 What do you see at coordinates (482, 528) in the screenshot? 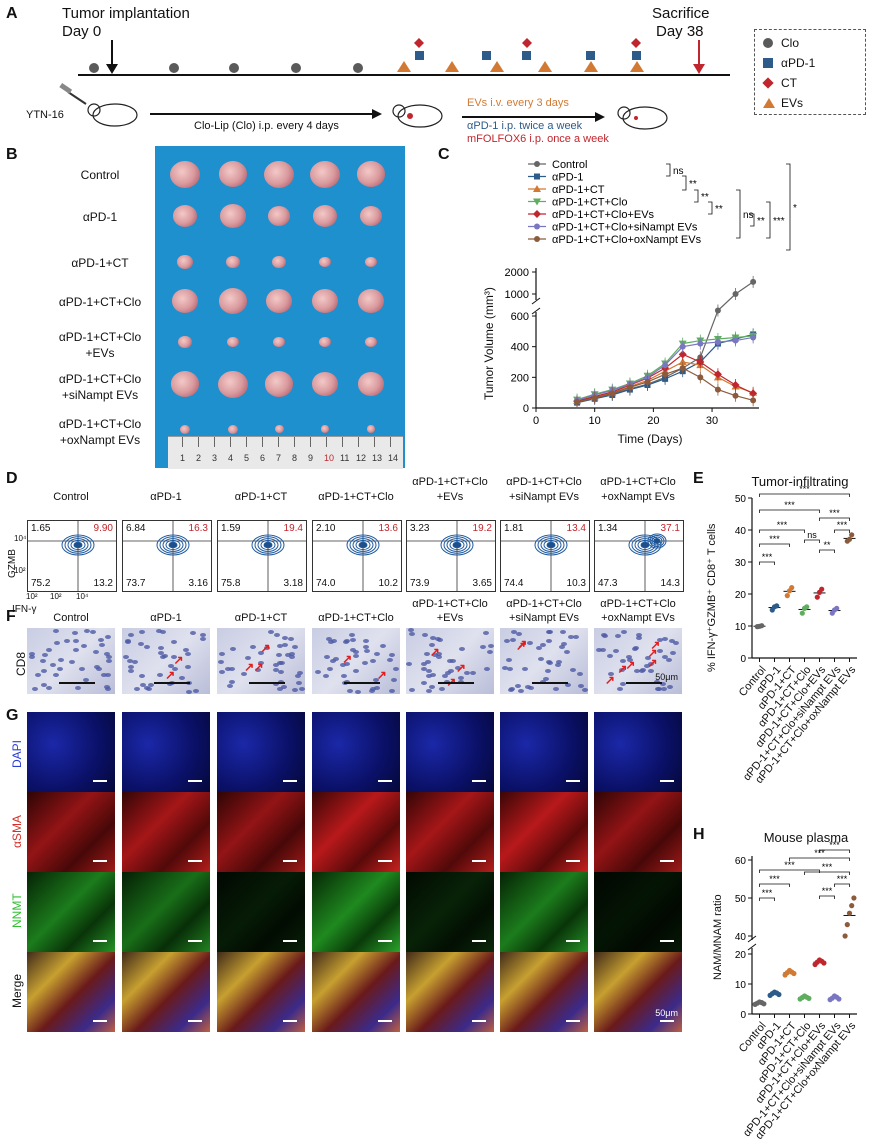
I see `quadrant-ur: 19.2` at bounding box center [482, 528].